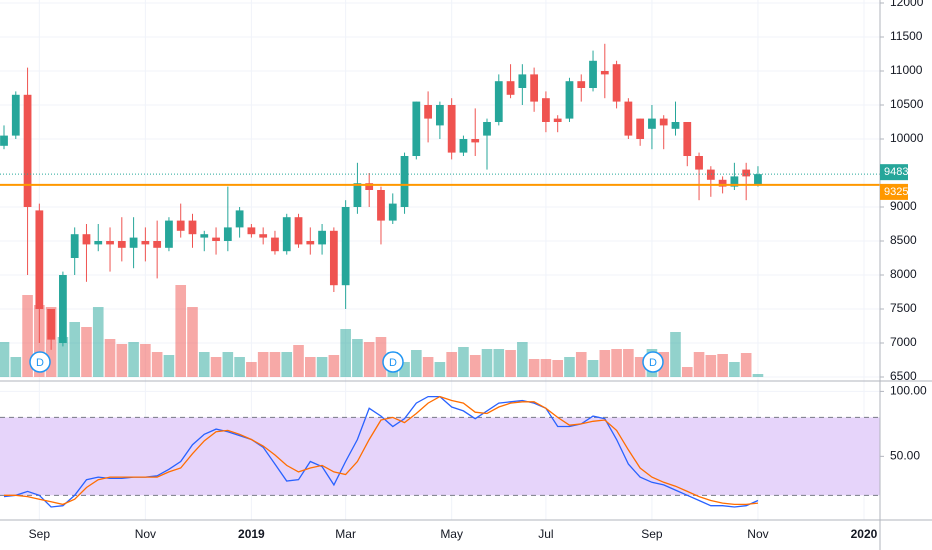 Image resolution: width=932 pixels, height=550 pixels. Describe the element at coordinates (903, 240) in the screenshot. I see `y-tick-label: 8500` at that location.